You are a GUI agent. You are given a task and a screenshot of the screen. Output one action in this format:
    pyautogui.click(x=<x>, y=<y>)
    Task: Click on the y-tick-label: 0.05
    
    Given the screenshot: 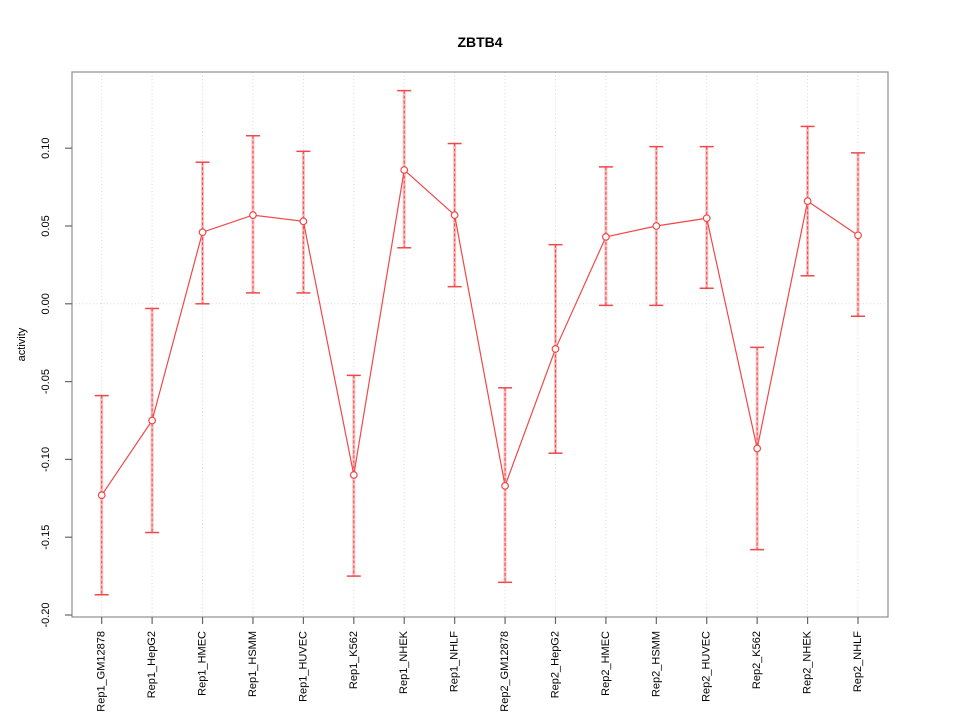 What is the action you would take?
    pyautogui.click(x=46, y=225)
    